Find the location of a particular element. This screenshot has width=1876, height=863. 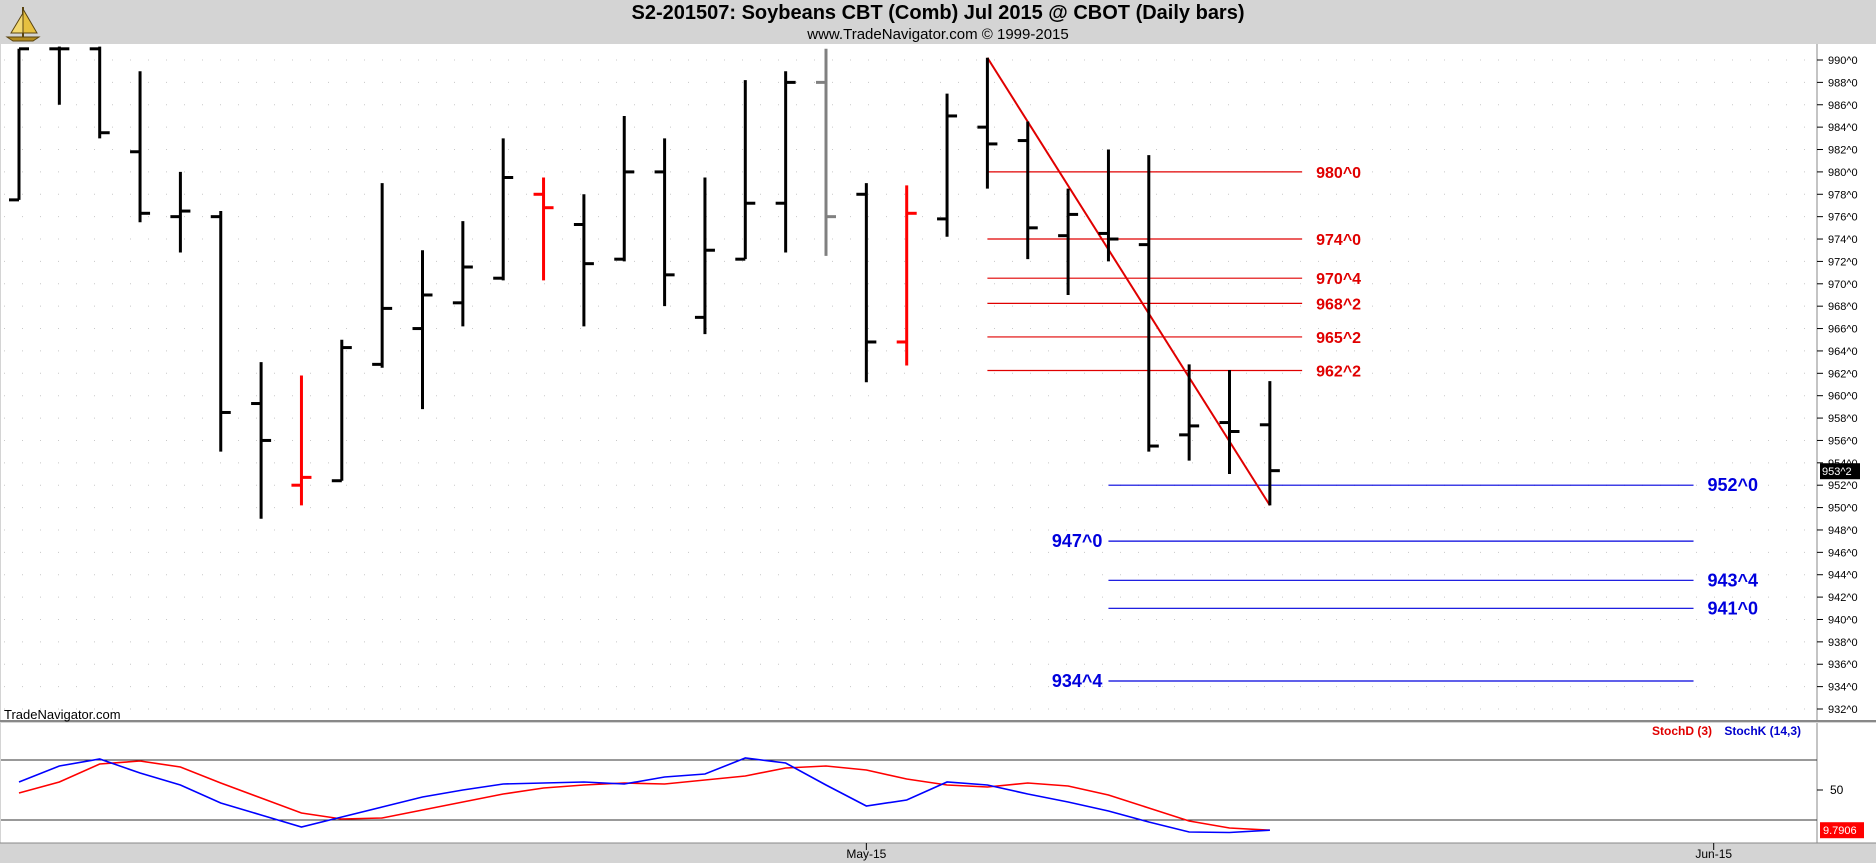

tradenavigator-logo-icon is located at coordinates (23, 24).